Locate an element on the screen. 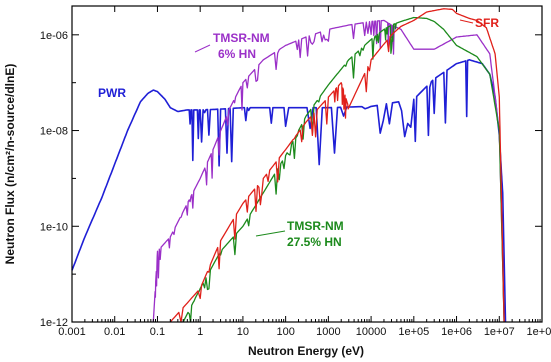 The height and width of the screenshot is (362, 551). y-tick-label: 1e-06 is located at coordinates (54, 36).